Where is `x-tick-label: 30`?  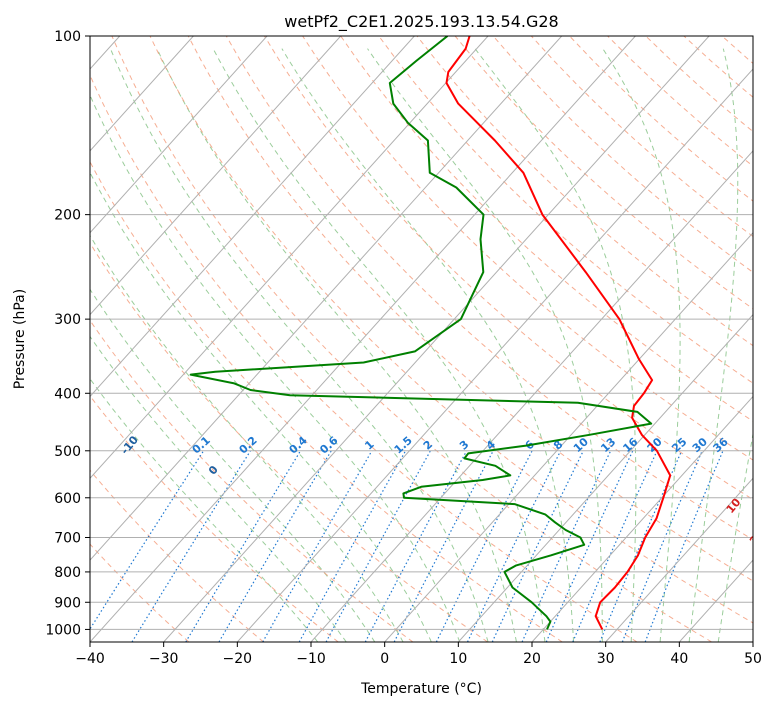 x-tick-label: 30 is located at coordinates (606, 659).